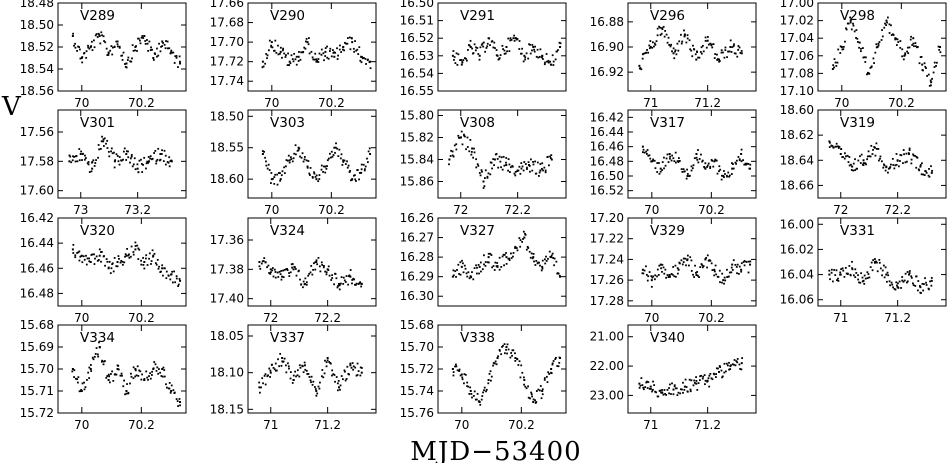  Describe the element at coordinates (607, 161) in the screenshot. I see `y-tick-label: 16.48` at that location.